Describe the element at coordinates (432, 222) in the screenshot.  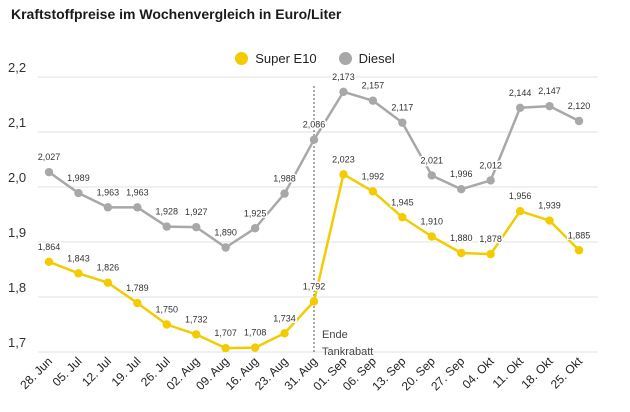
I see `data-label-super-e10: 1,910` at that location.